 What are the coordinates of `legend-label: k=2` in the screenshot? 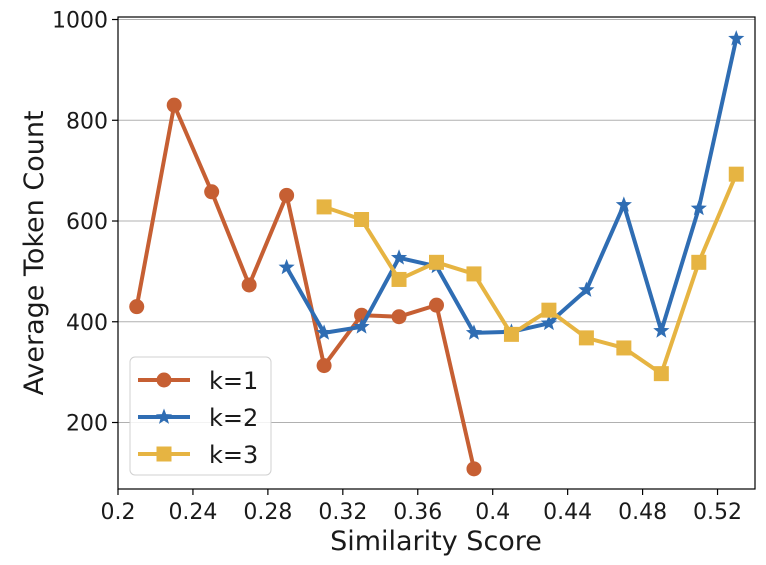 It's located at (233, 418).